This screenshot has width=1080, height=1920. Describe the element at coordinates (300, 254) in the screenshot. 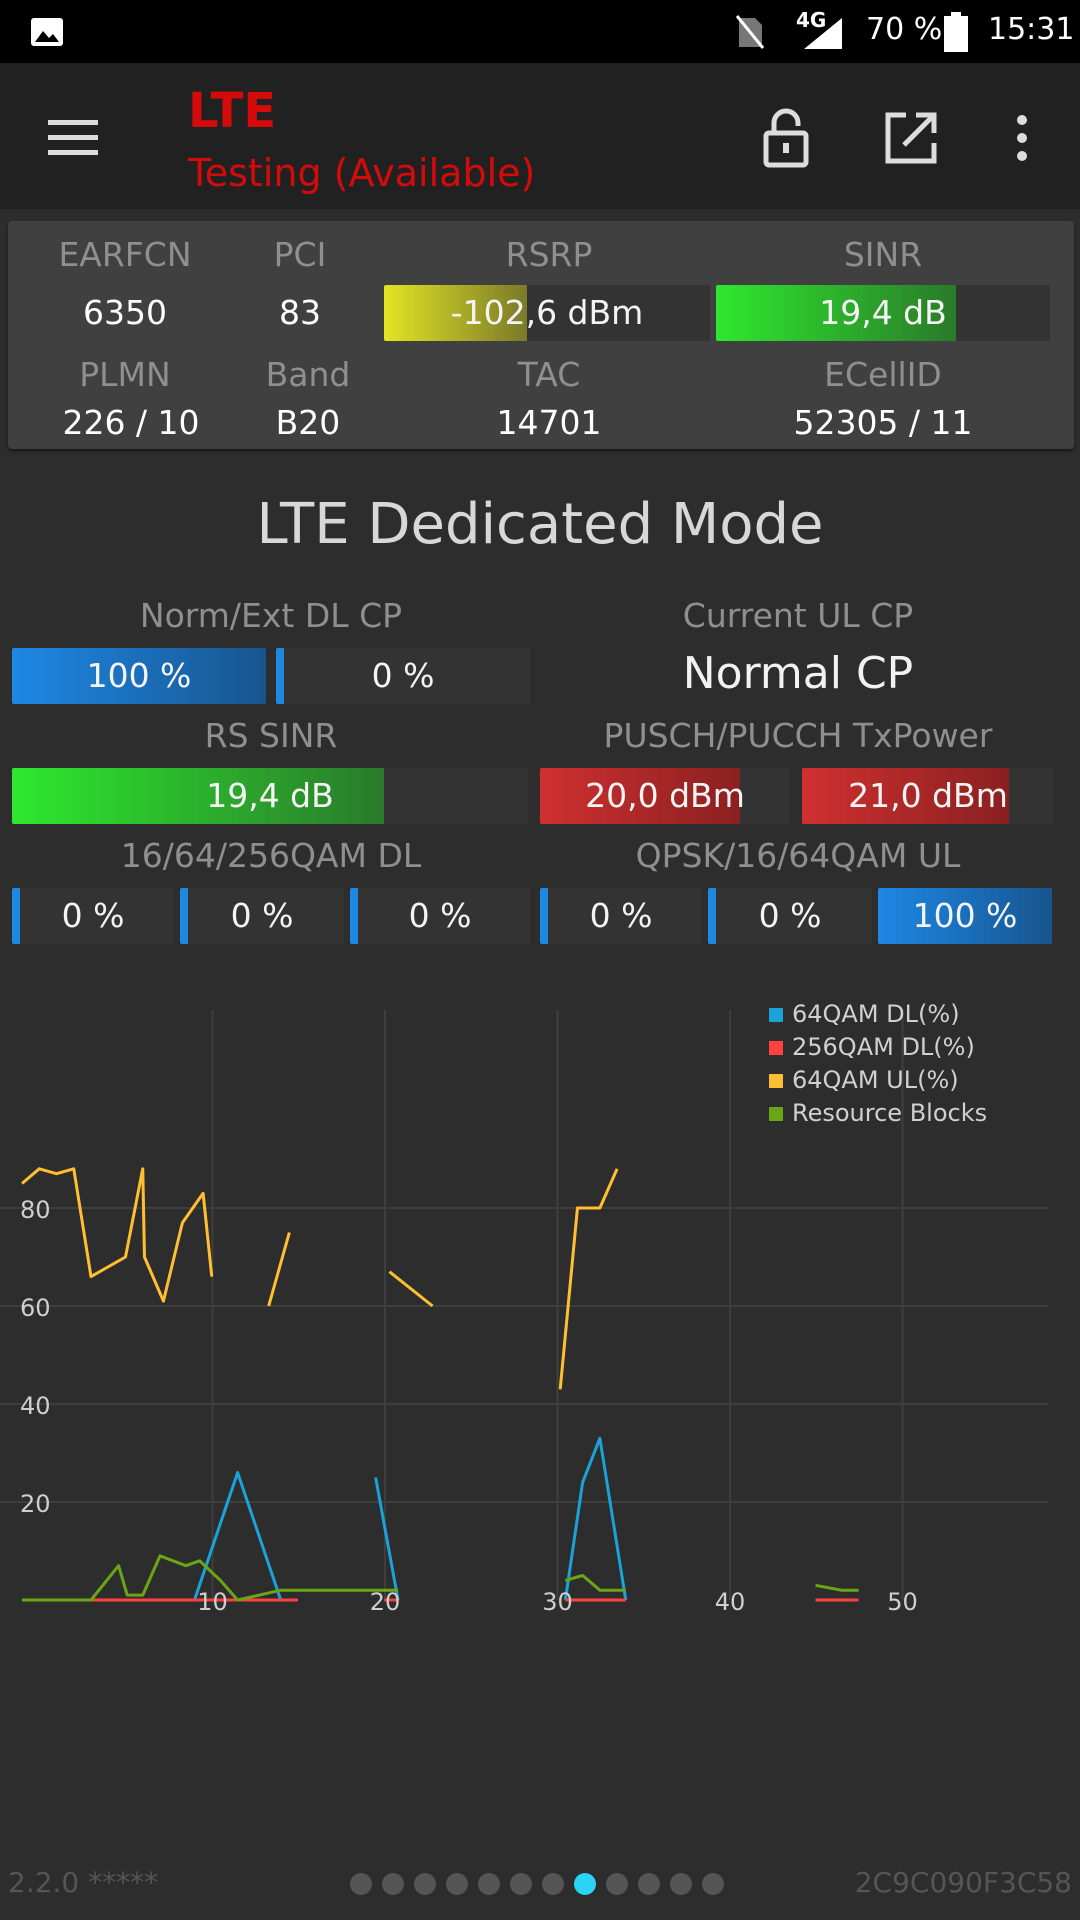

I see `pci-label: PCI` at that location.